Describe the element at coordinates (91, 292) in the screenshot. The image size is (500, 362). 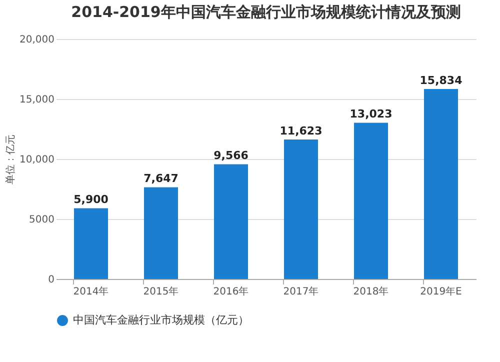
I see `x-tick-label: 2014年` at that location.